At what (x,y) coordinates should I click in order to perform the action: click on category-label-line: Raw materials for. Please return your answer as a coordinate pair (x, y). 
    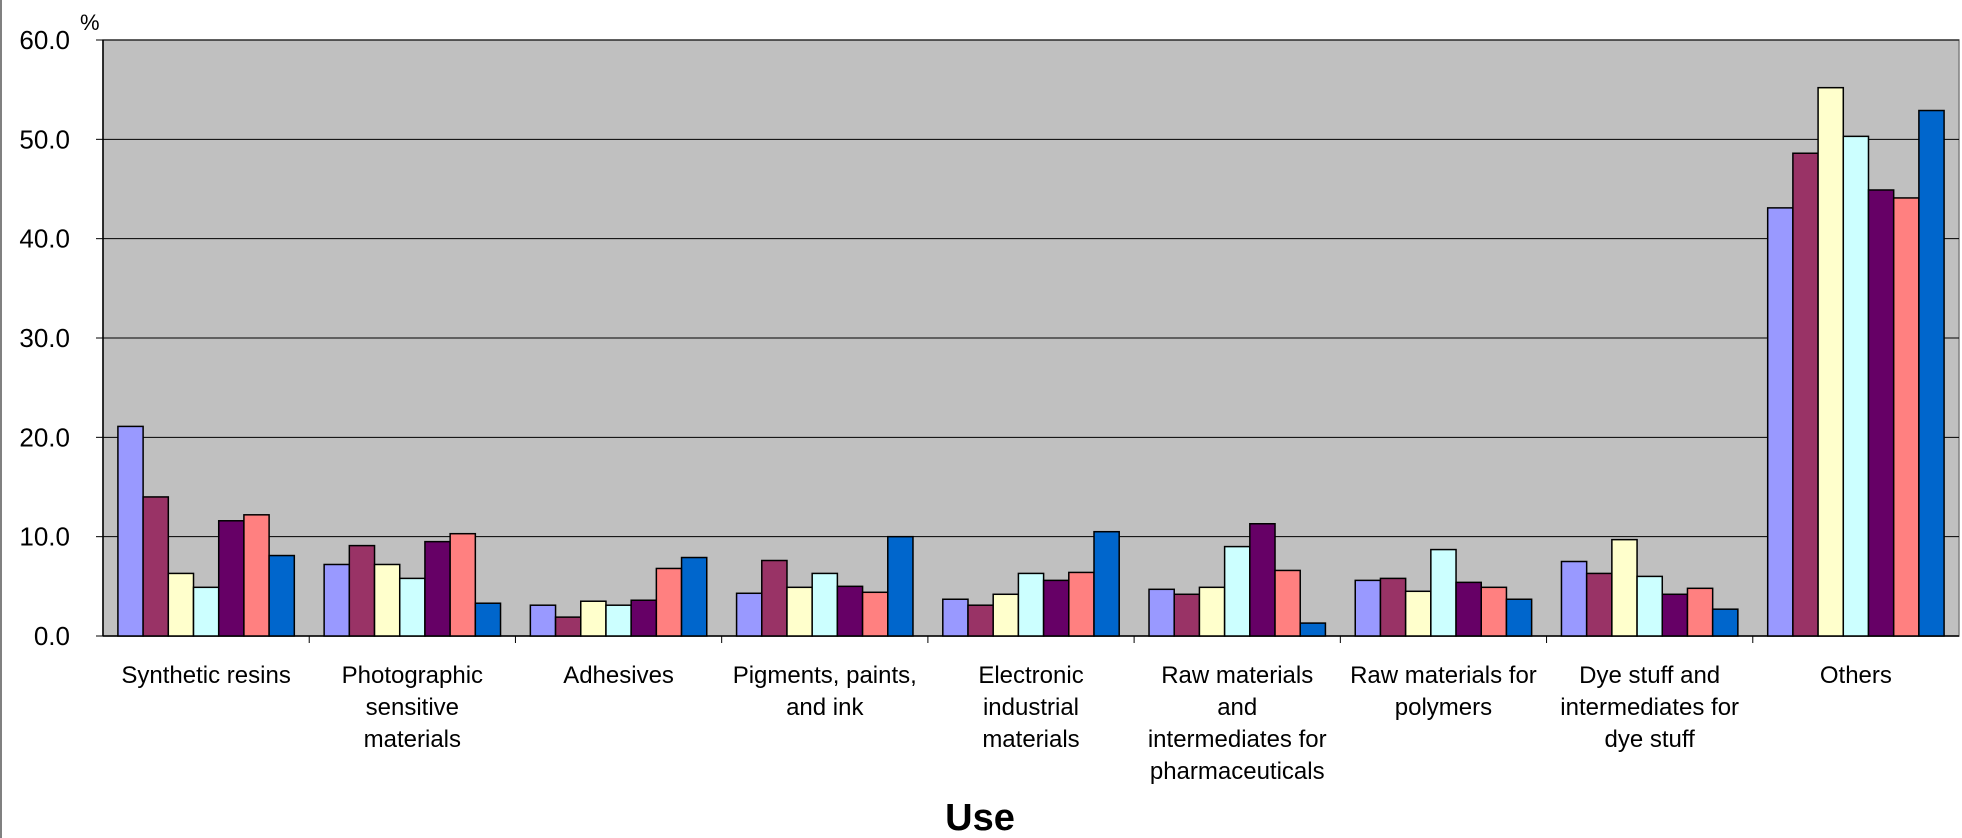
    Looking at the image, I should click on (1443, 675).